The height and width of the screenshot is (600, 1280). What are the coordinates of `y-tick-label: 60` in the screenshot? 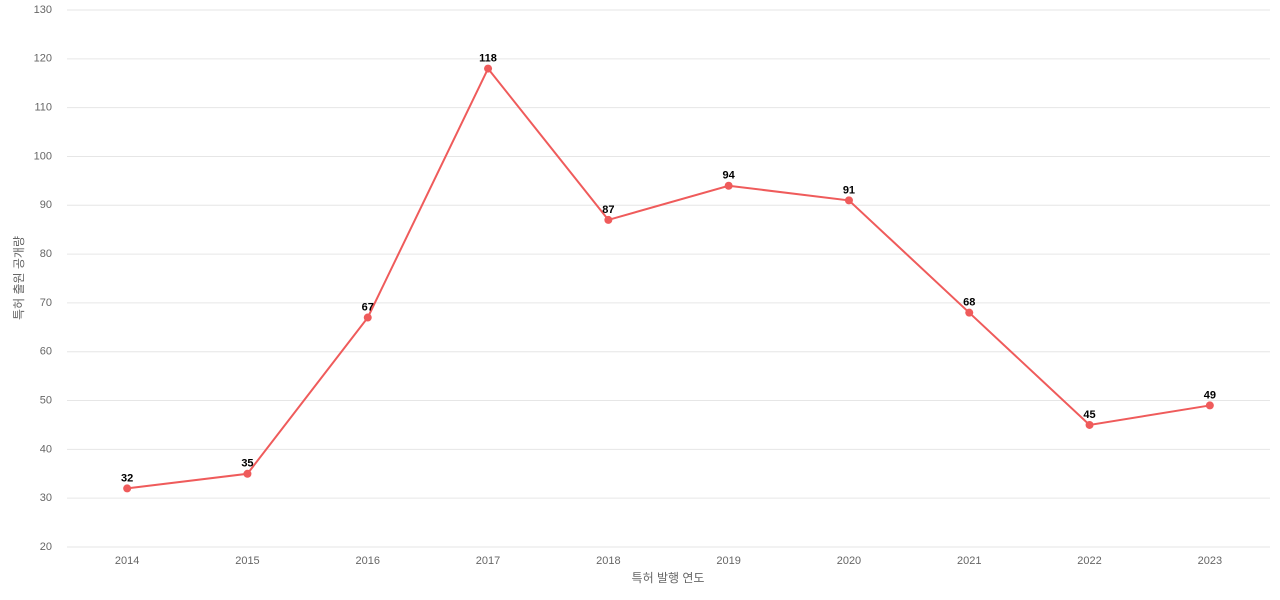 It's located at (46, 352).